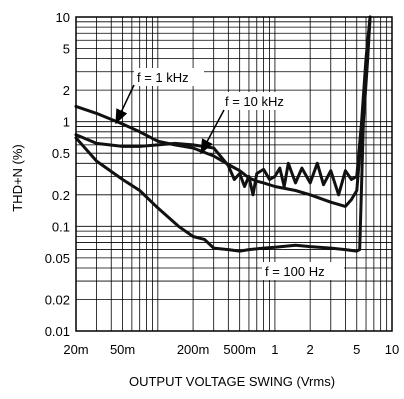 The width and height of the screenshot is (404, 399). I want to click on series-annotation-label: f = 100 Hz, so click(295, 271).